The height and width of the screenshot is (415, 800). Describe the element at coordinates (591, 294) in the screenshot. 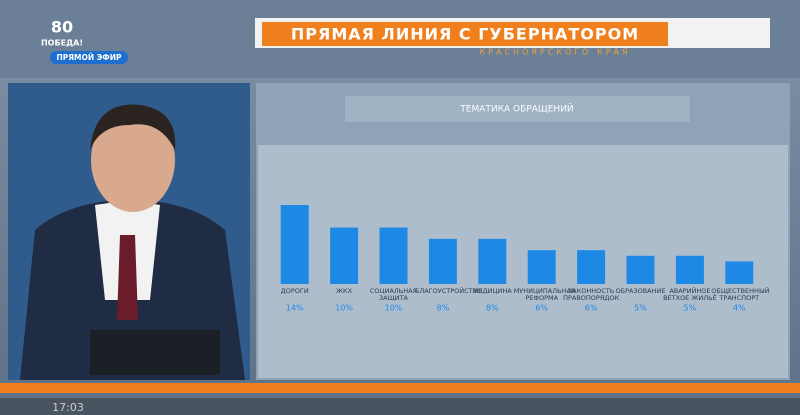

I see `category-label: ЗАКОННОСТЬ ПРАВОПОРЯДОК` at that location.